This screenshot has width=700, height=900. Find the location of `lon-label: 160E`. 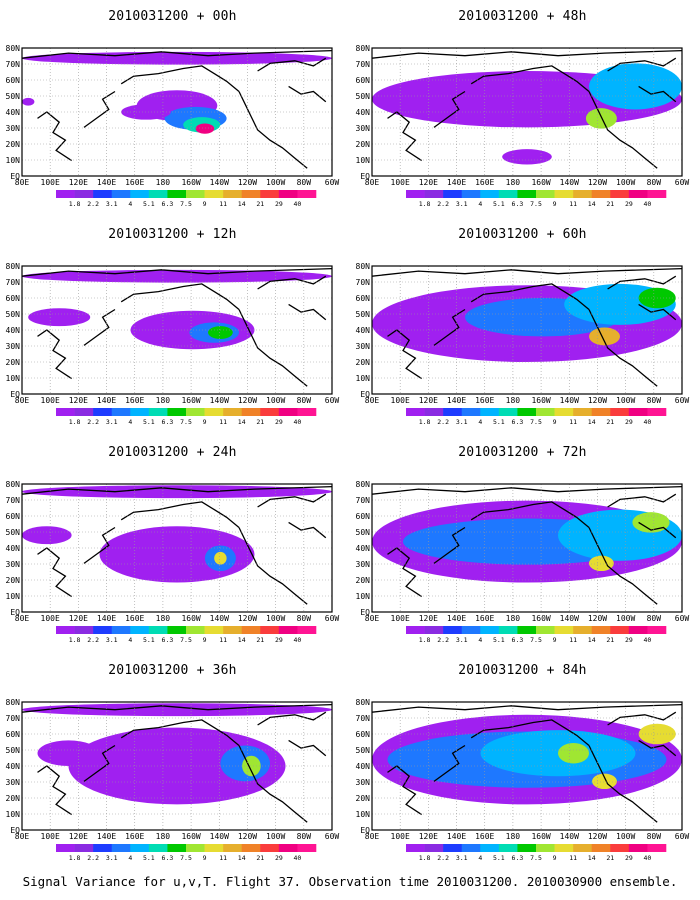

lon-label: 160E is located at coordinates (134, 618).